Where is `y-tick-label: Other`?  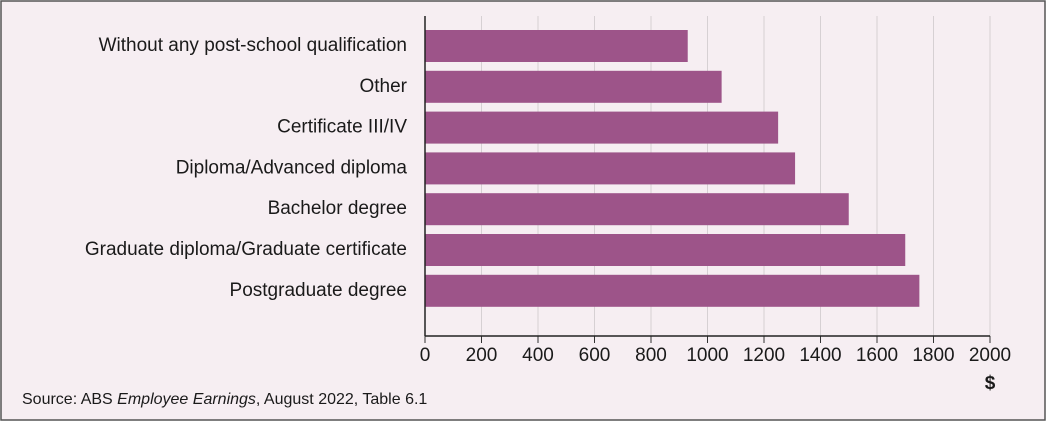 y-tick-label: Other is located at coordinates (383, 86).